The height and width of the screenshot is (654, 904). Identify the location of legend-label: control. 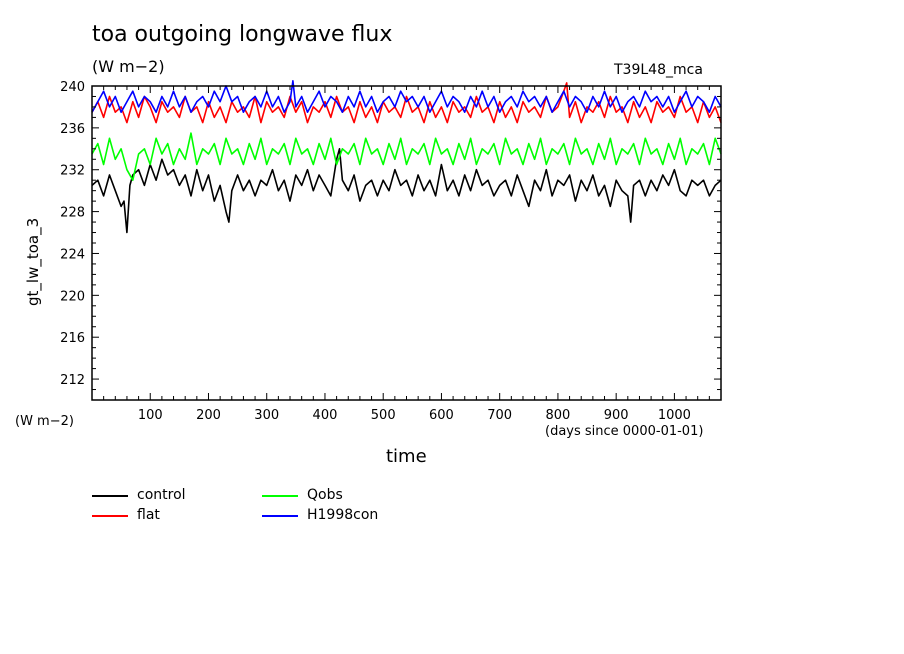
(161, 495).